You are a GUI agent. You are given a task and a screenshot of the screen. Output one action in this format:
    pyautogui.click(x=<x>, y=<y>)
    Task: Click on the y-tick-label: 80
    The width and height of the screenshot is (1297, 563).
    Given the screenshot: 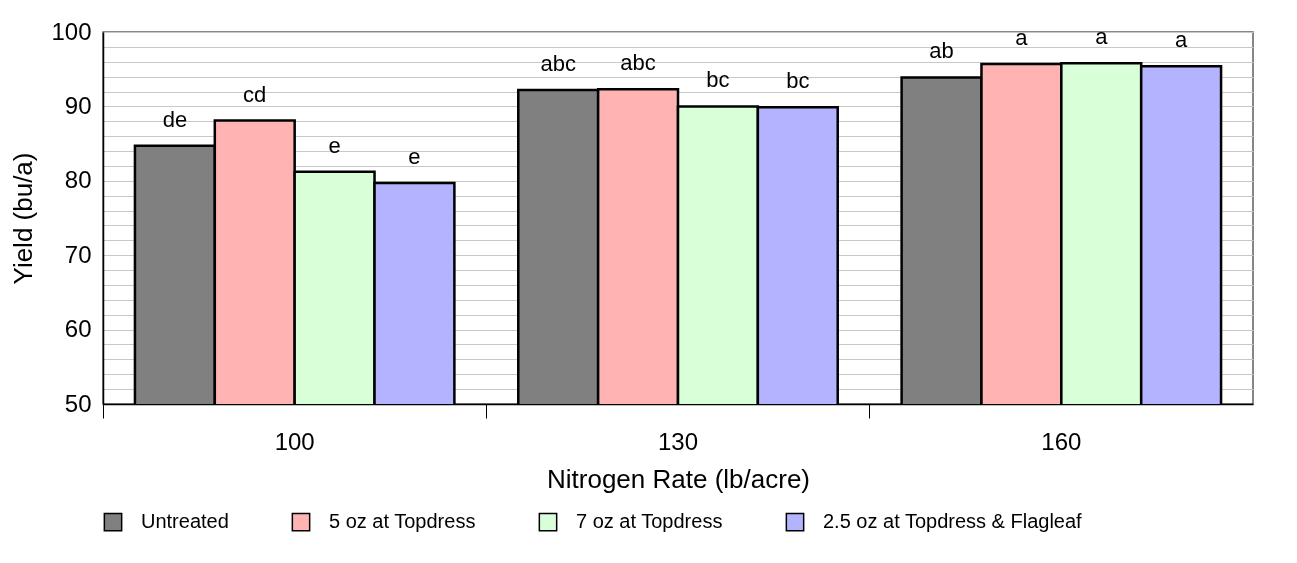 What is the action you would take?
    pyautogui.click(x=78, y=180)
    